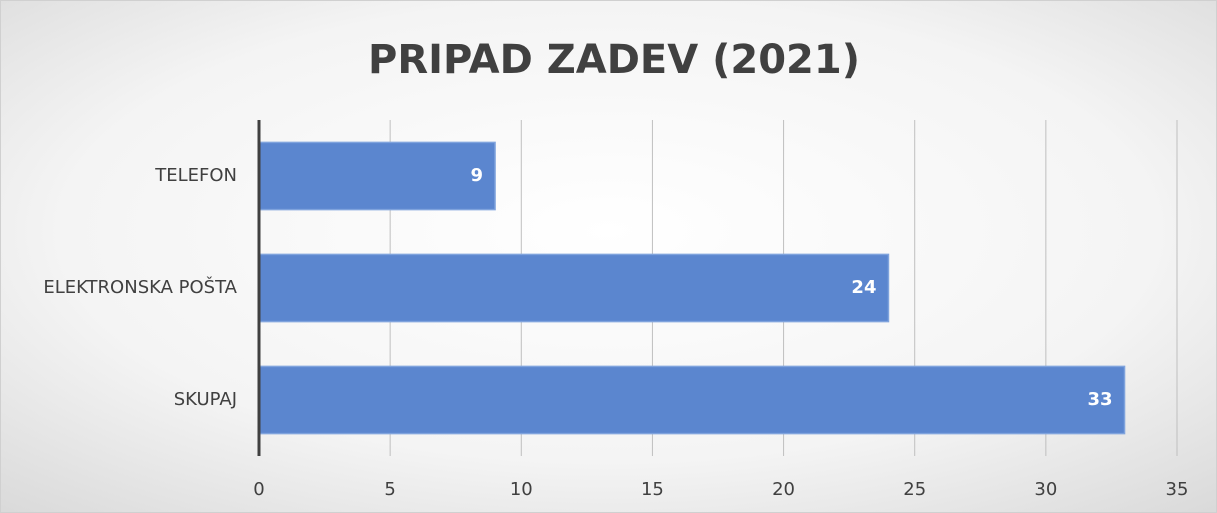 The height and width of the screenshot is (513, 1217). I want to click on data-label: 33, so click(1099, 399).